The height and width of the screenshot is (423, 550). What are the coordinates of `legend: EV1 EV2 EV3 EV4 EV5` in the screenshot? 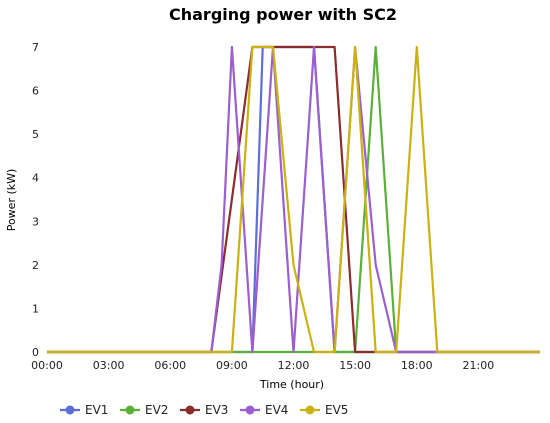 It's located at (204, 410).